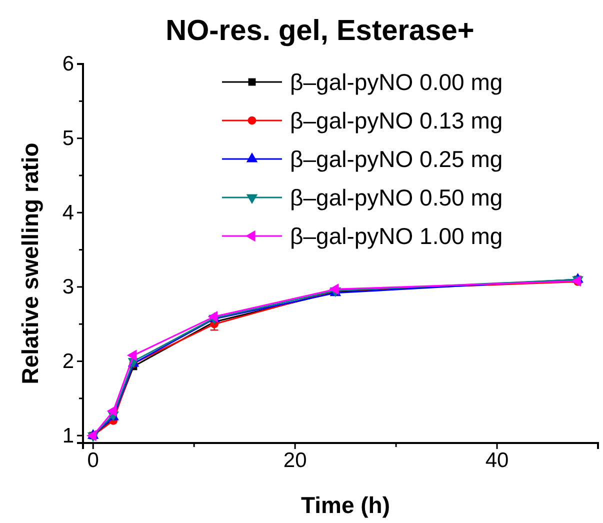  I want to click on y-tick-label: 2, so click(68, 361).